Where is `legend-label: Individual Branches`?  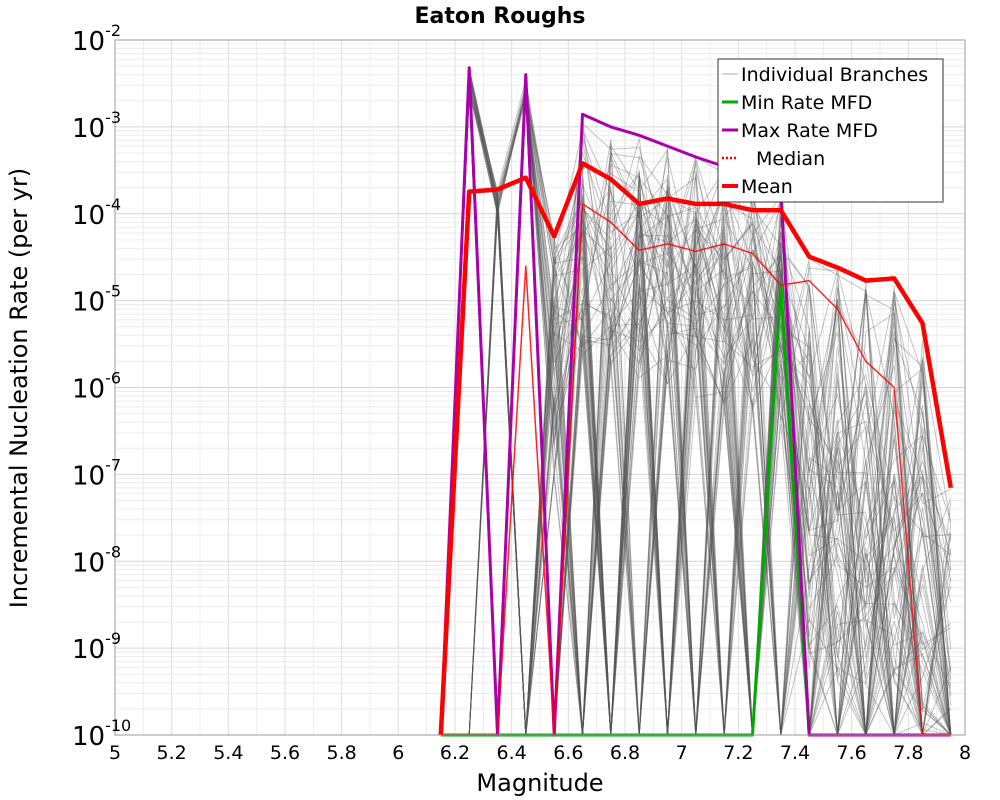 legend-label: Individual Branches is located at coordinates (834, 75).